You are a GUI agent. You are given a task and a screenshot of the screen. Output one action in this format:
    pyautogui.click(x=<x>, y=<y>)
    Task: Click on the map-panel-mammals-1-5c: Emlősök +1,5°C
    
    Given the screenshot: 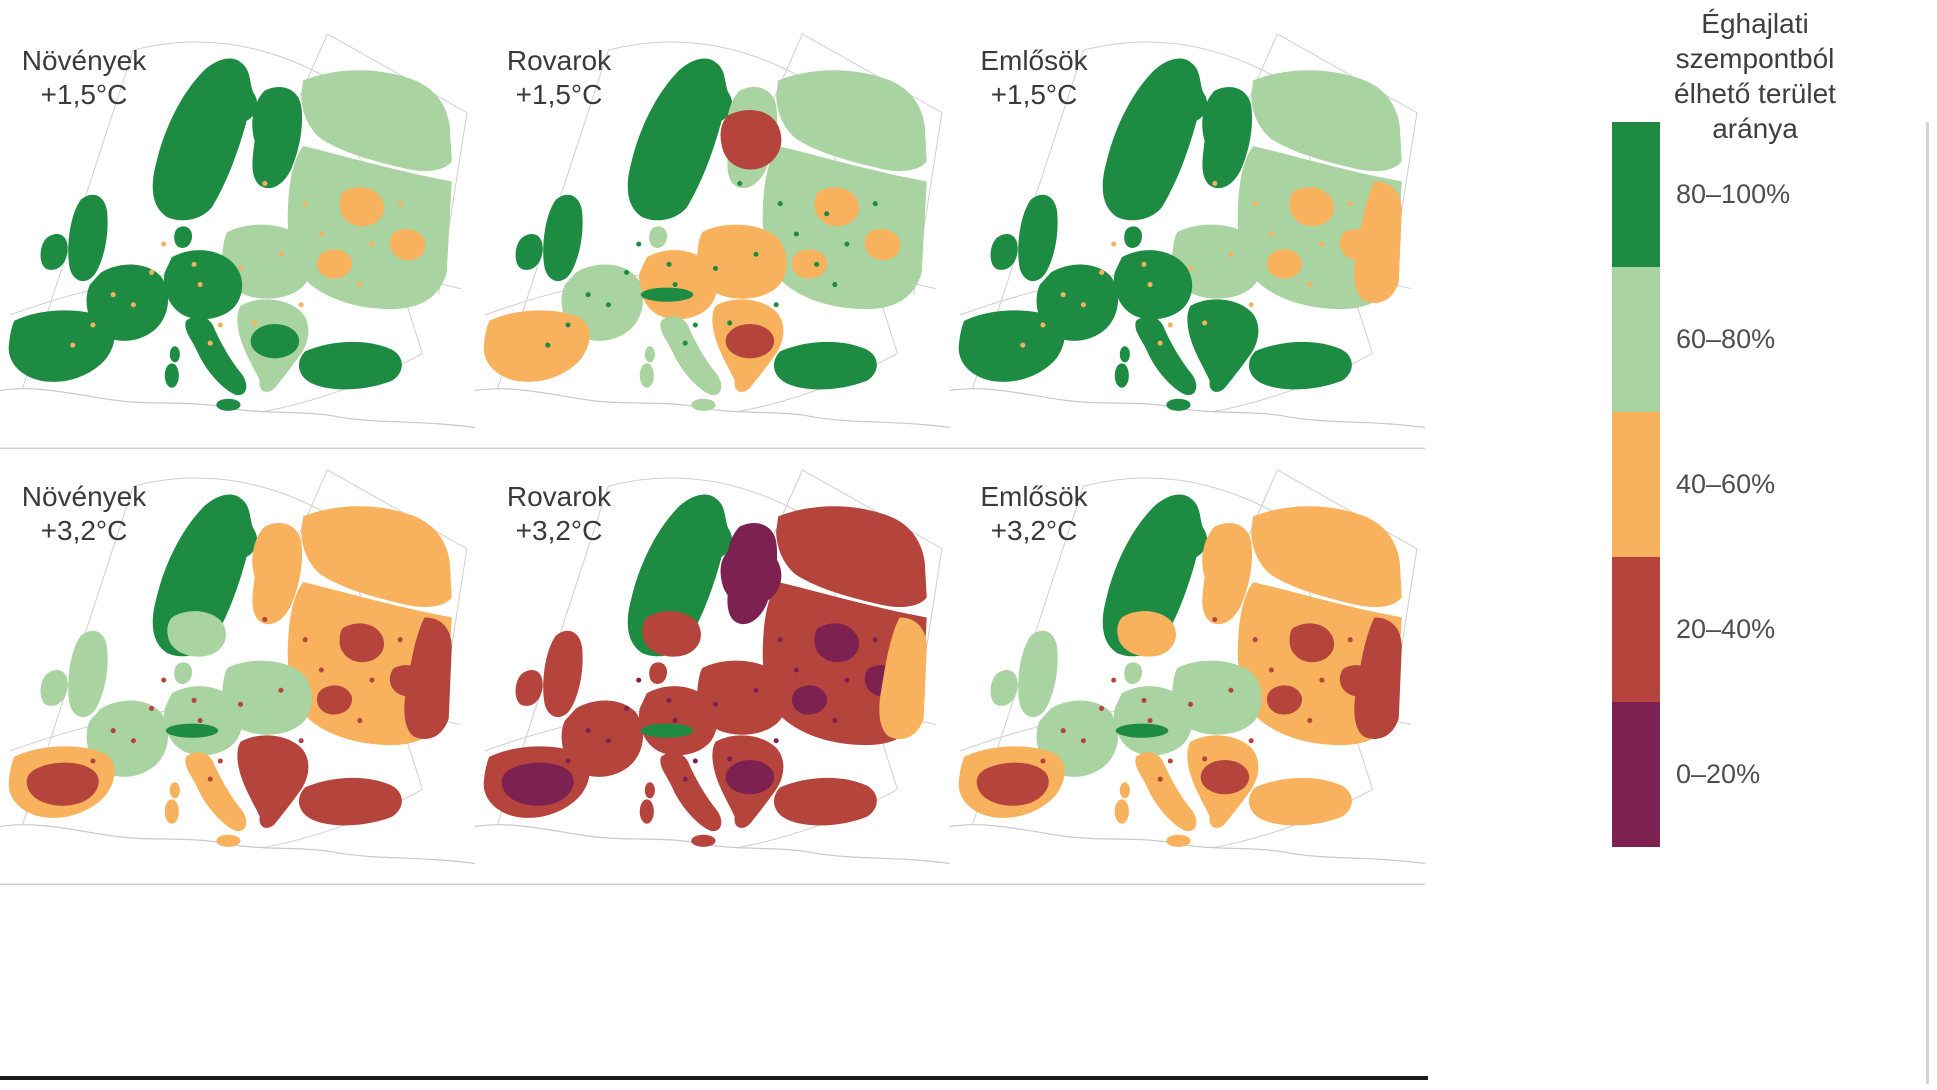 What is the action you would take?
    pyautogui.click(x=1187, y=232)
    